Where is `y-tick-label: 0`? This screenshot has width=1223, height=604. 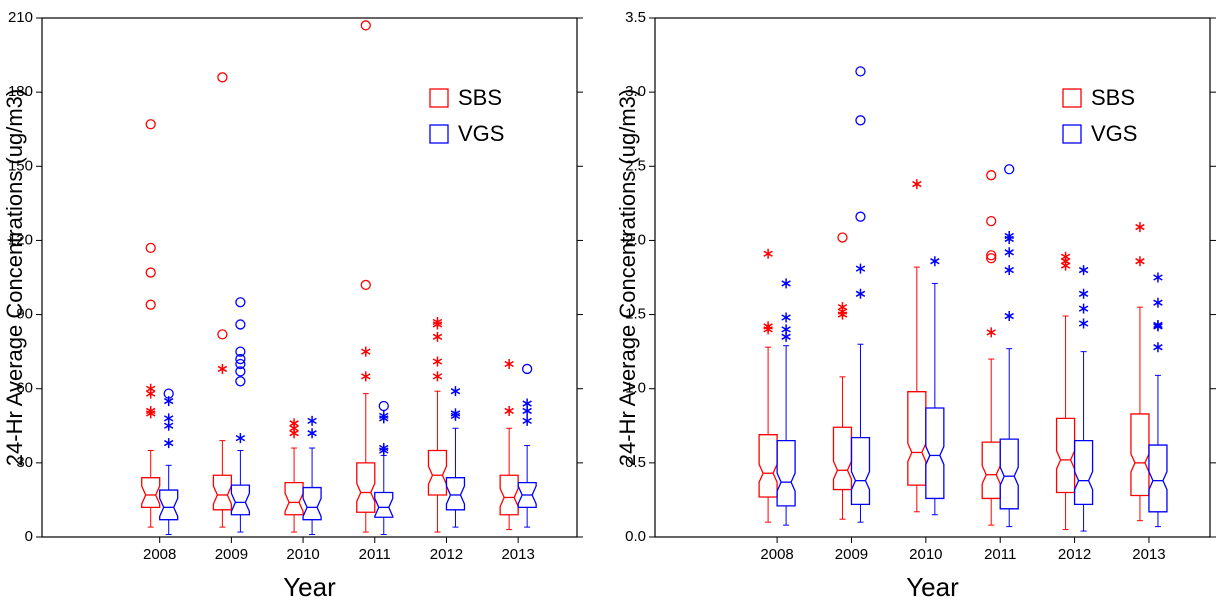
y-tick-label: 0 is located at coordinates (29, 536).